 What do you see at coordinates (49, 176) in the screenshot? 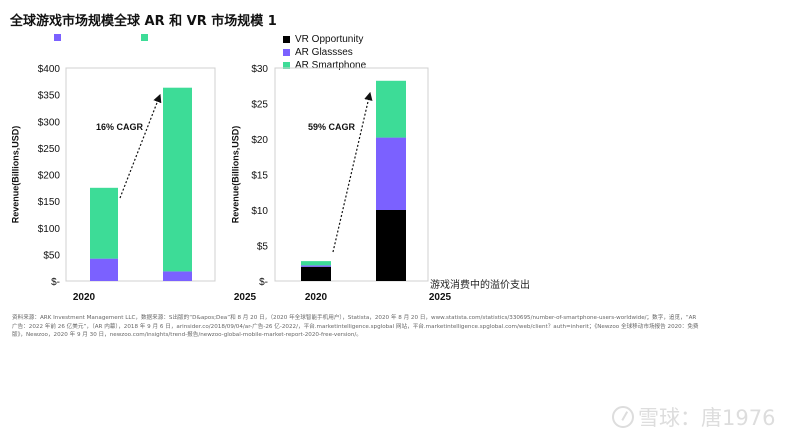
I see `y-tick-label: $200` at bounding box center [49, 176].